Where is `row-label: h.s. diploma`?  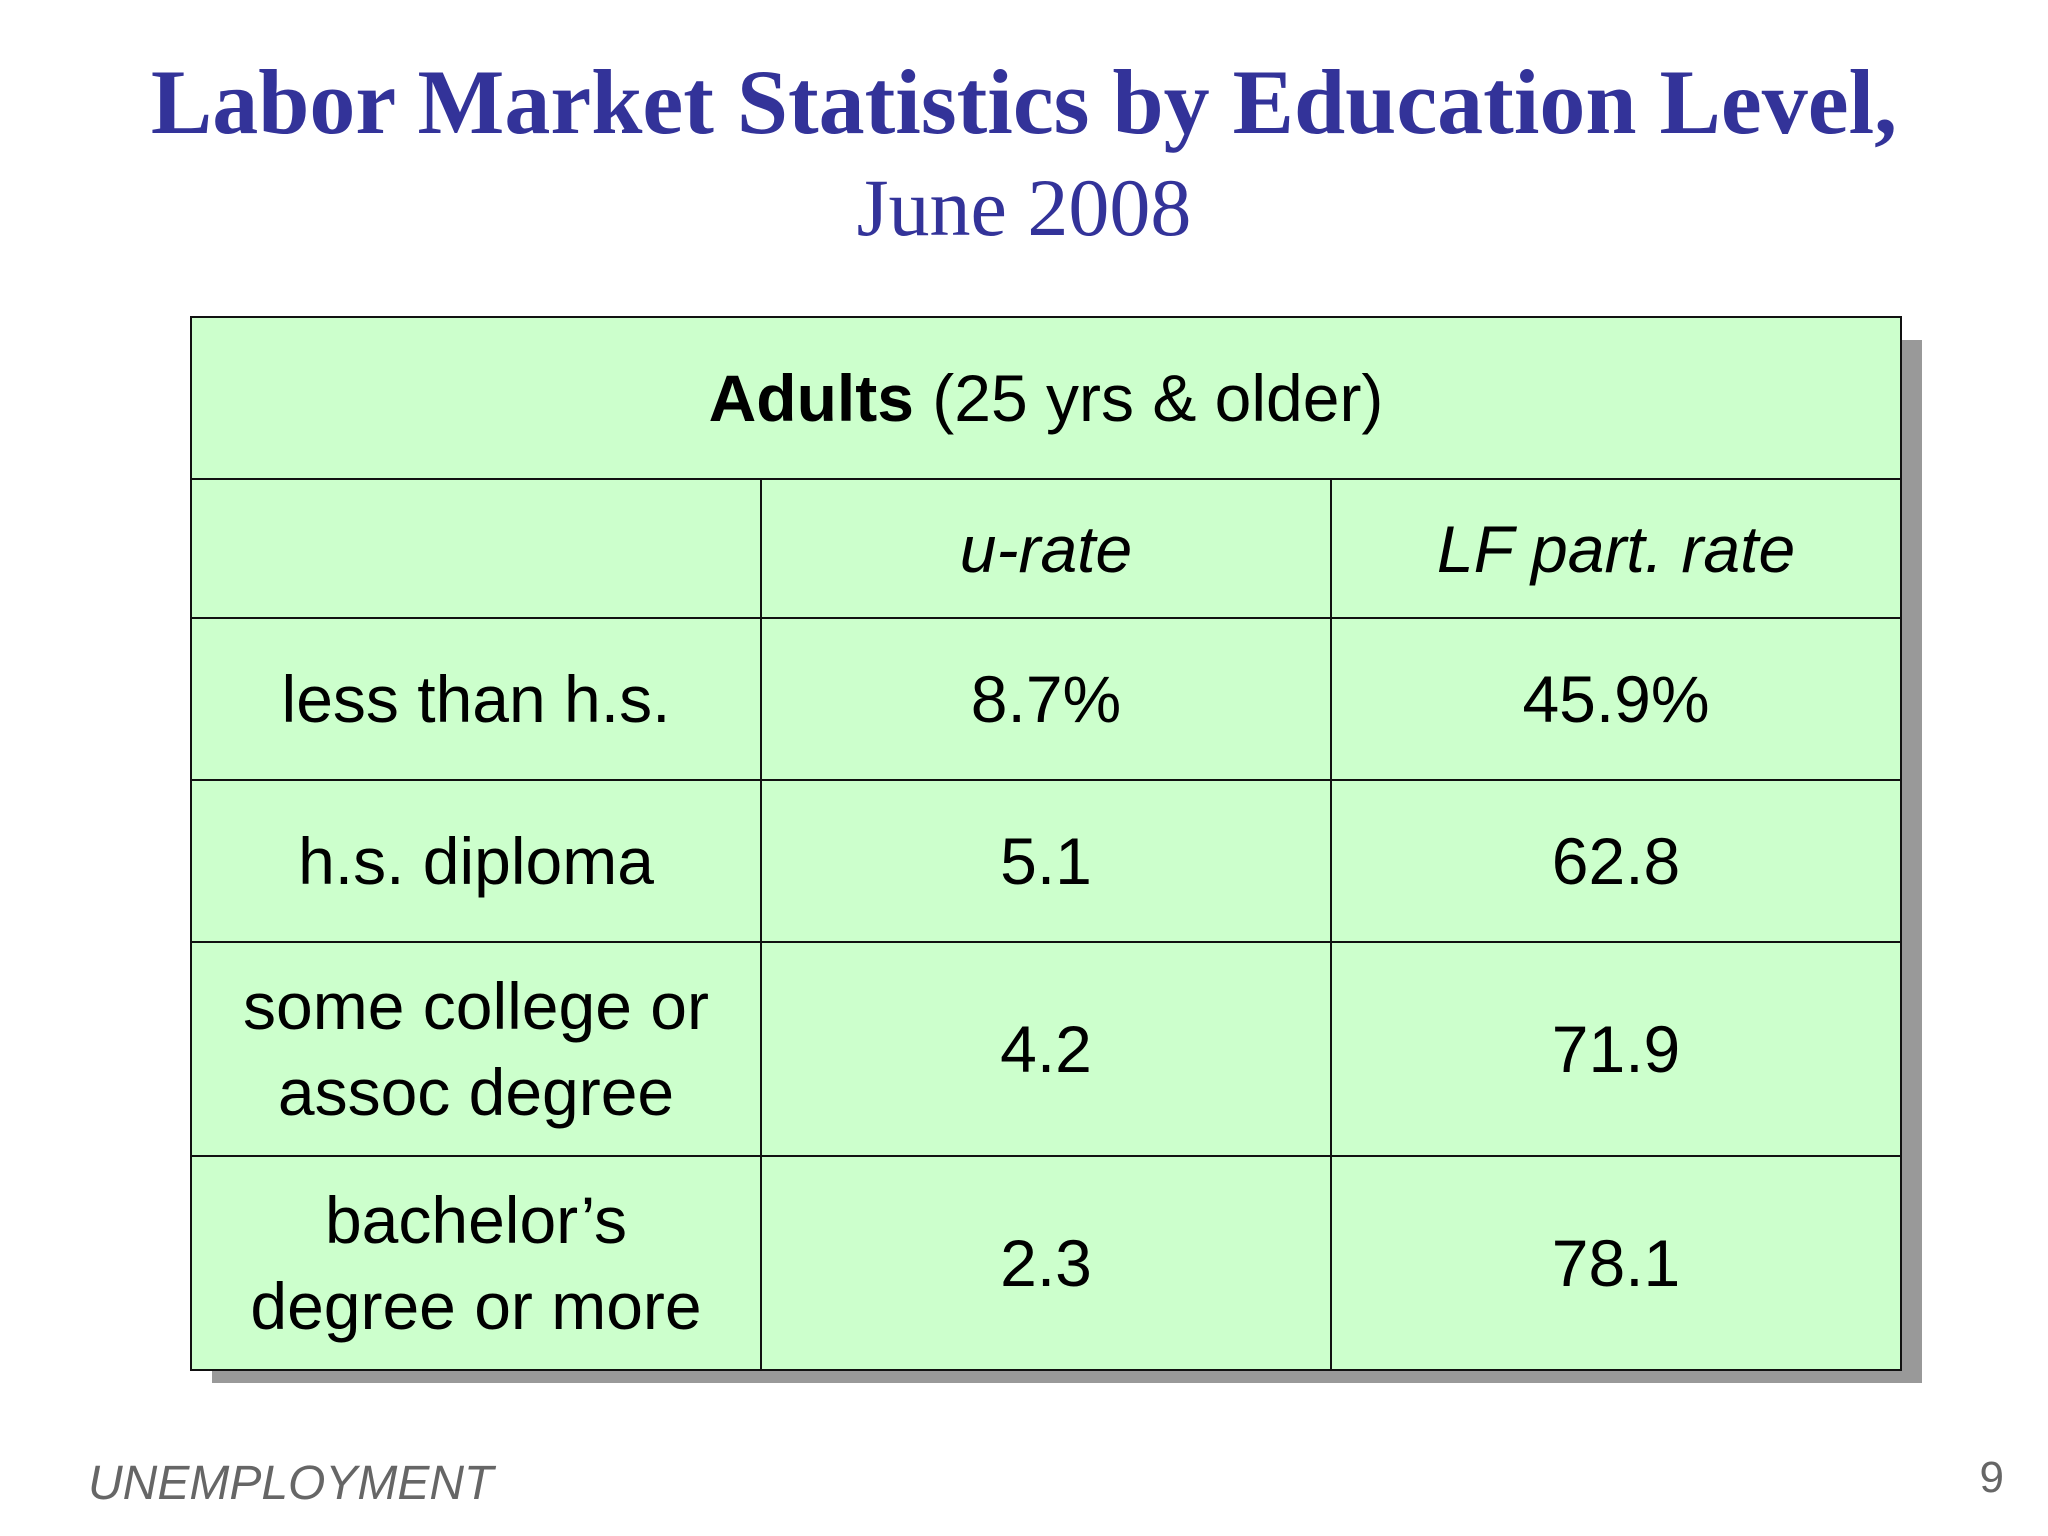
row-label: h.s. diploma is located at coordinates (476, 861).